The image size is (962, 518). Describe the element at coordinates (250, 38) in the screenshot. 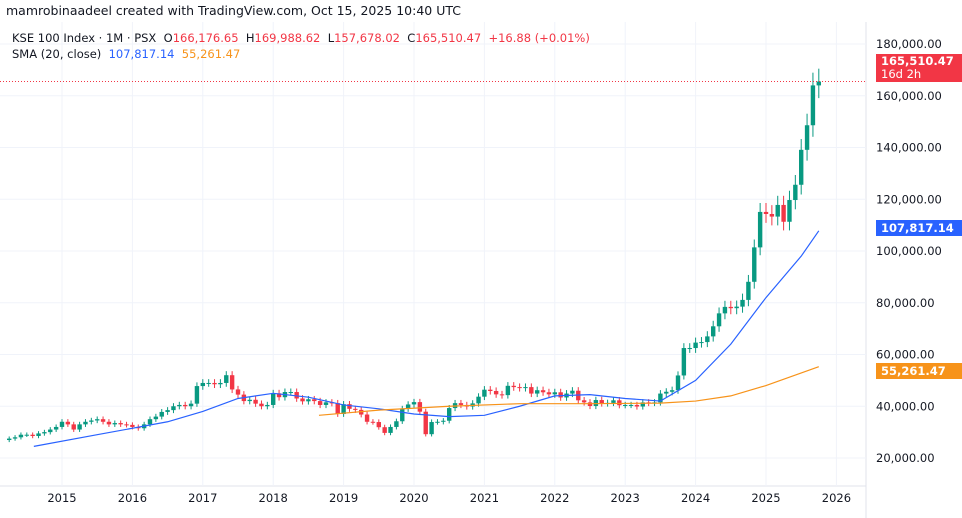

I see `high-label: H` at that location.